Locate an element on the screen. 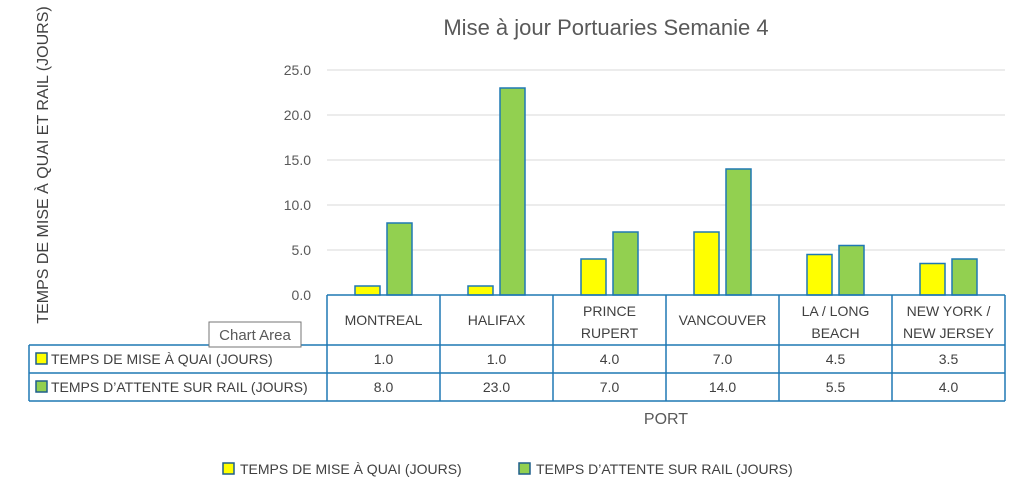 The height and width of the screenshot is (496, 1024). legend-label: TEMPS DE MISE À QUAI (JOURS) is located at coordinates (351, 469).